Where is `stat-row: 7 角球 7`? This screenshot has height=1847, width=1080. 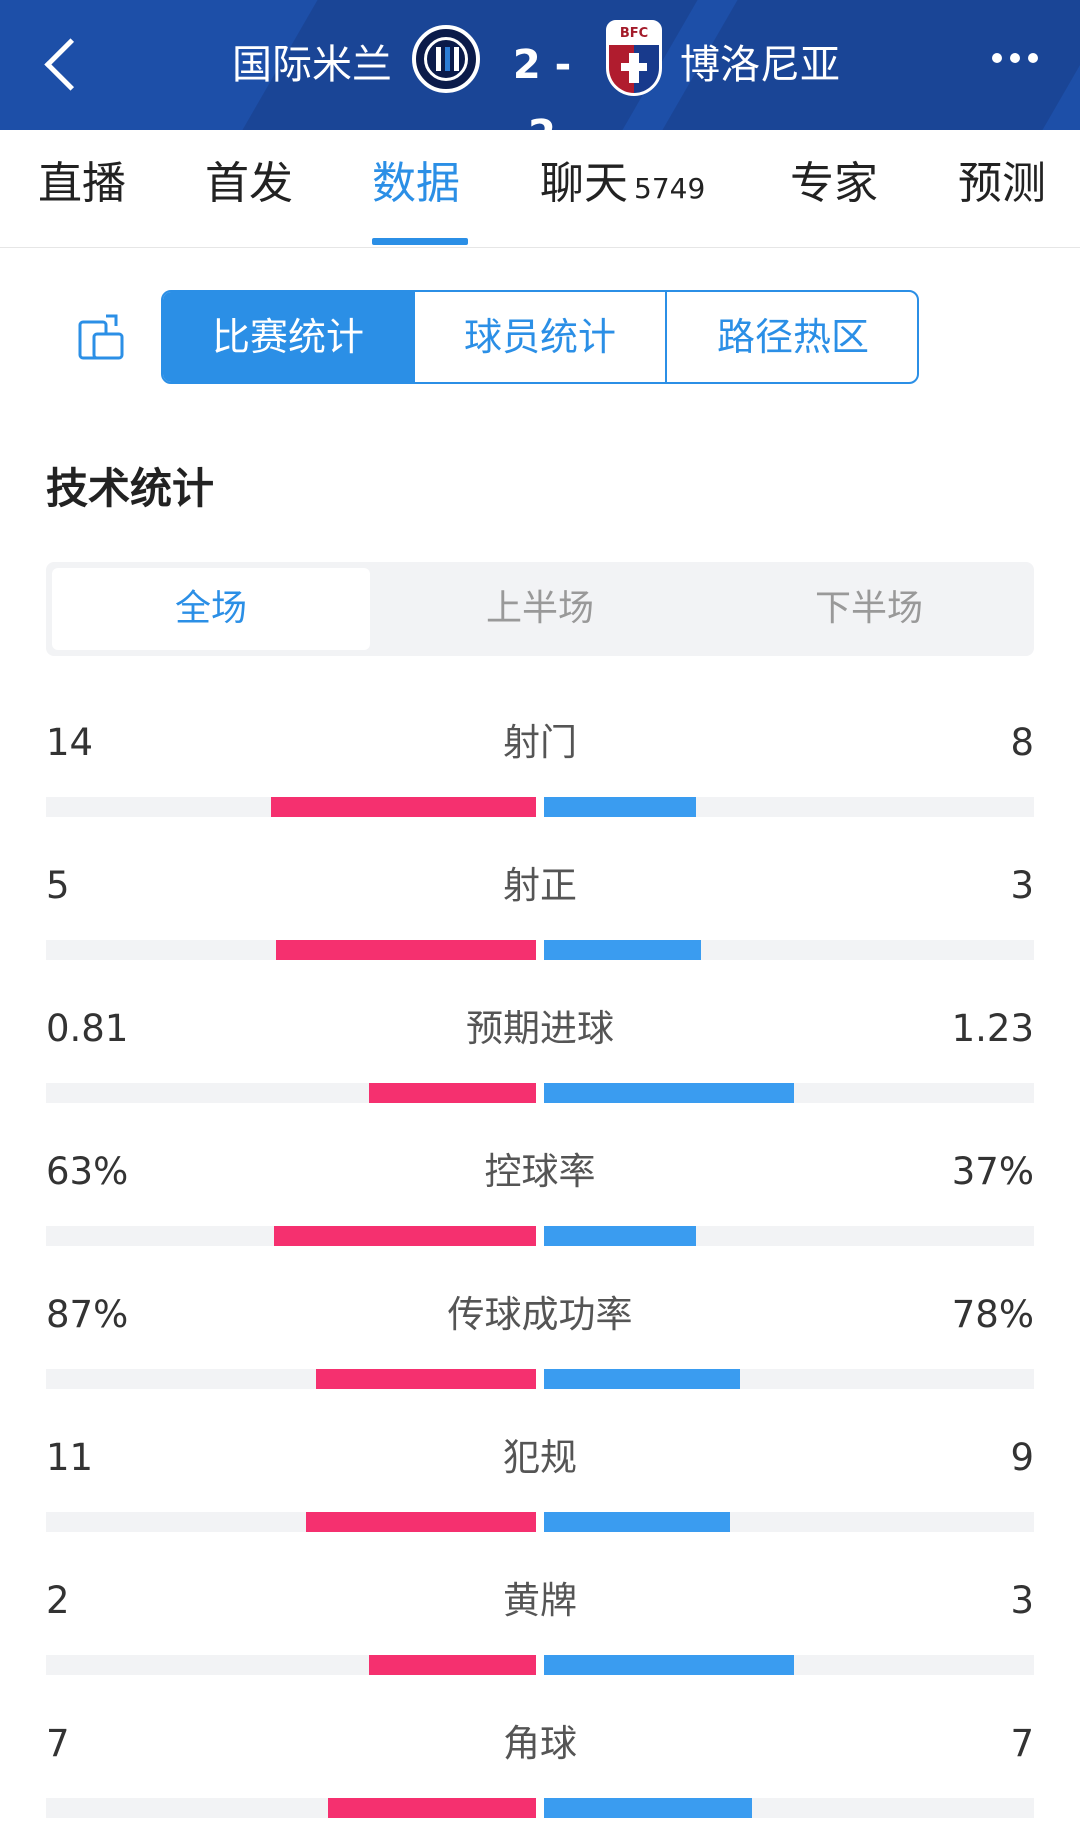
stat-row: 7 角球 7 is located at coordinates (540, 1781).